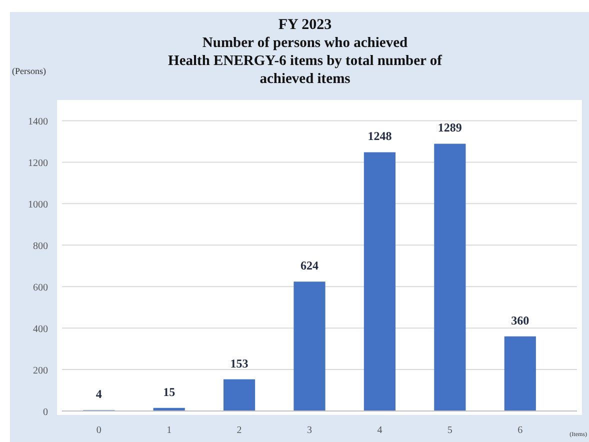  I want to click on x-tick-label: 6, so click(520, 430).